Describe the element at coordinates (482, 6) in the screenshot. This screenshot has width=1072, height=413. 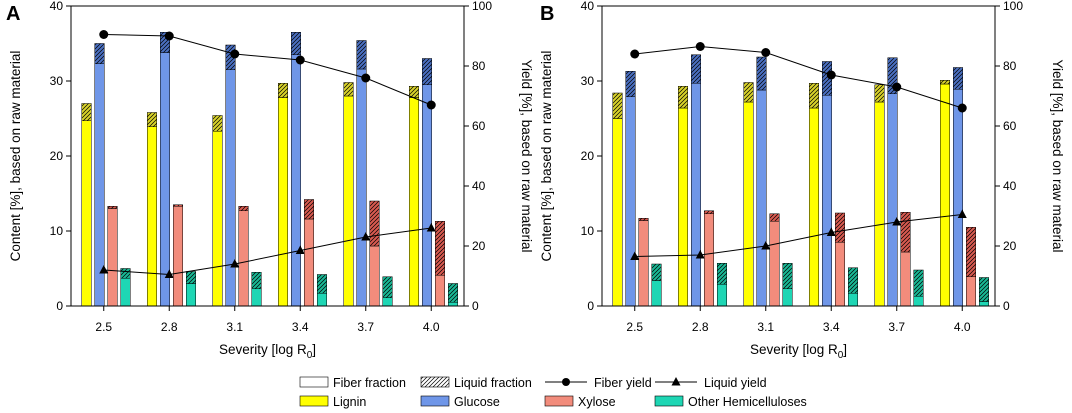
I see `panel-a-ytick-right-label: 100` at that location.